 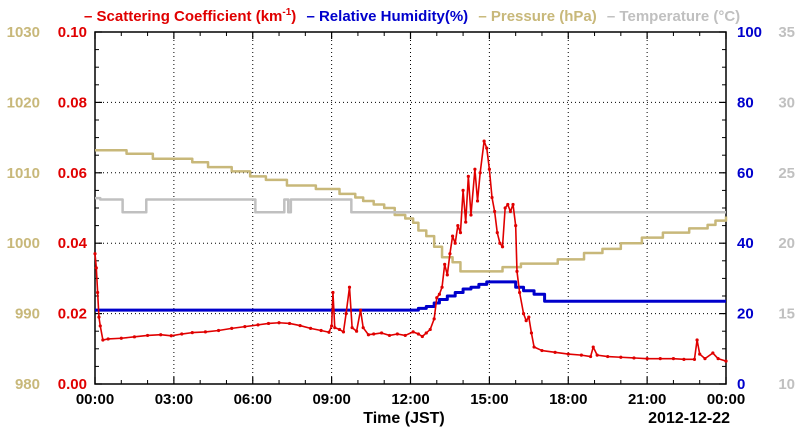 What do you see at coordinates (786, 243) in the screenshot?
I see `y-tick-label-temperature: 20` at bounding box center [786, 243].